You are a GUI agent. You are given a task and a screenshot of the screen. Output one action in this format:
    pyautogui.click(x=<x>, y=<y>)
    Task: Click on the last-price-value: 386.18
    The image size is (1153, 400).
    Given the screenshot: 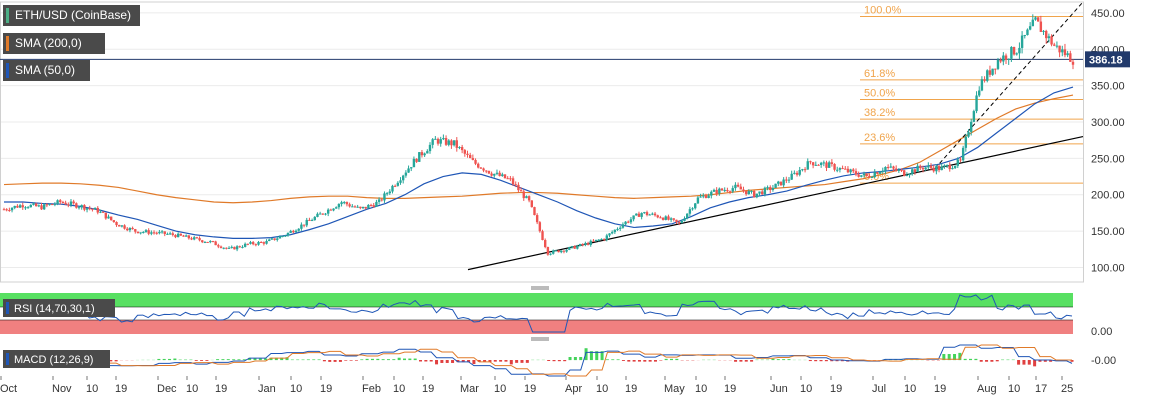 What is the action you would take?
    pyautogui.click(x=1106, y=60)
    